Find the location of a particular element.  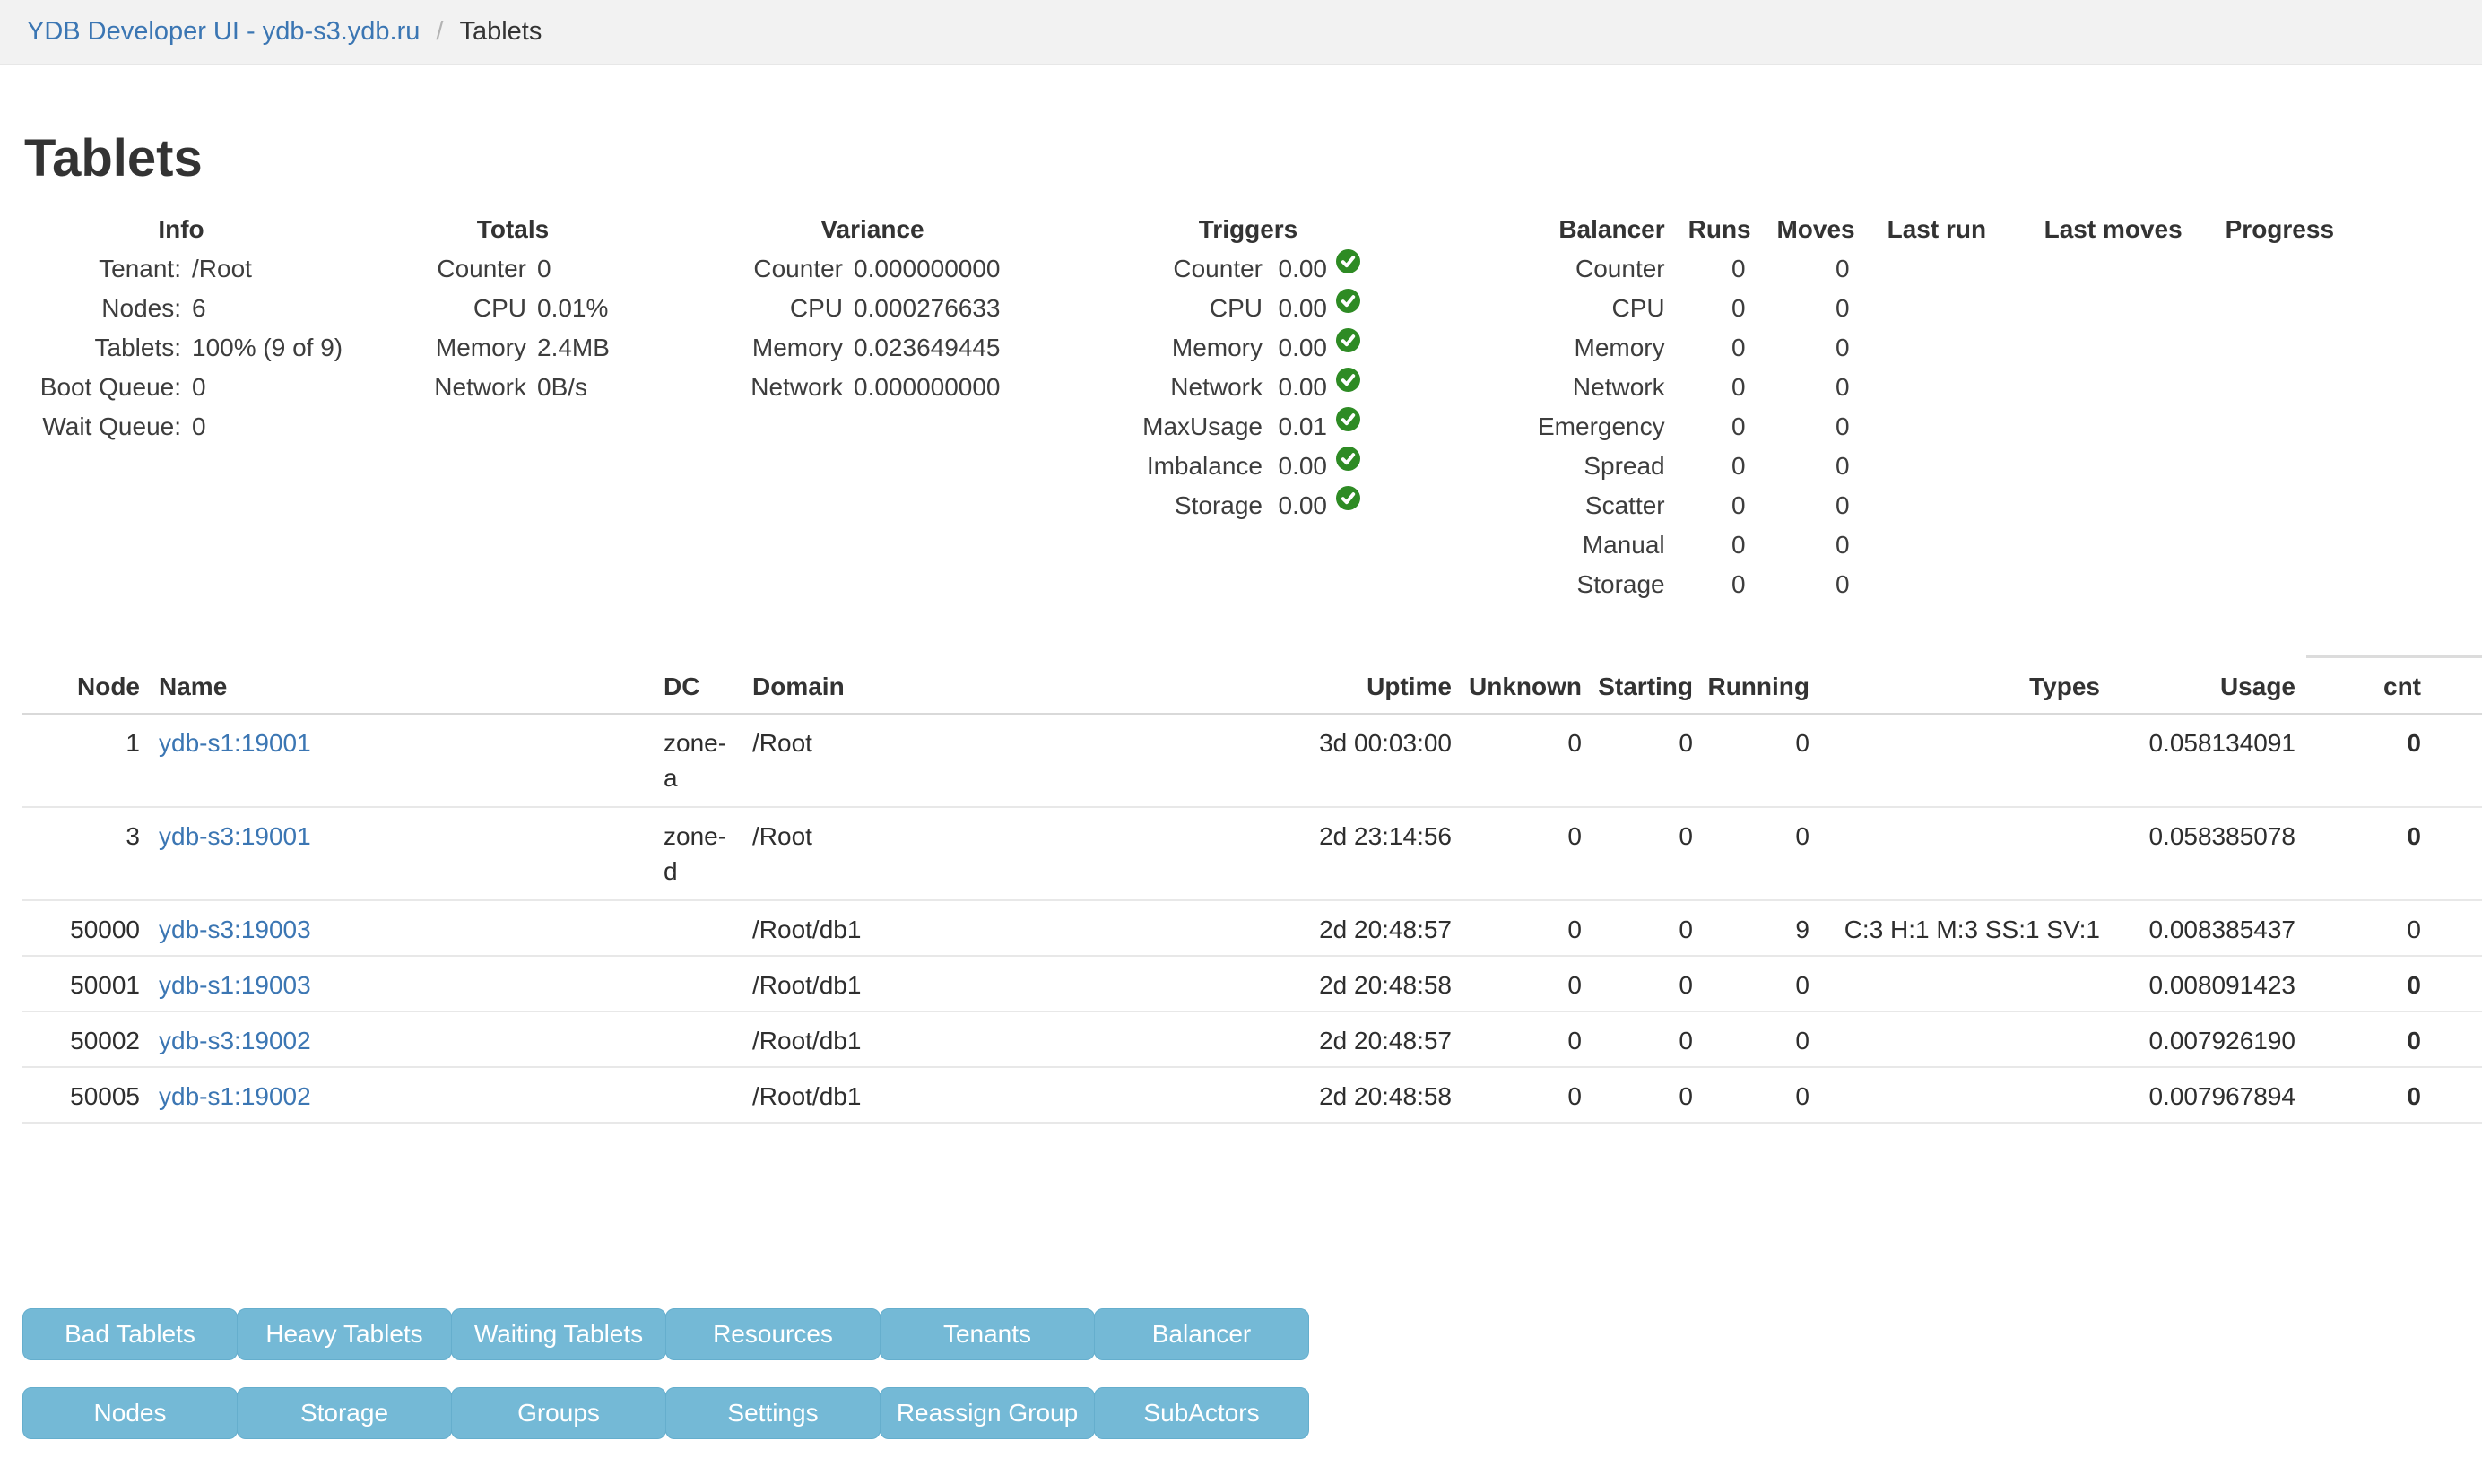

breadcrumb-root-link: YDB Developer UI - ydb-s3.ydb.ru is located at coordinates (224, 32).